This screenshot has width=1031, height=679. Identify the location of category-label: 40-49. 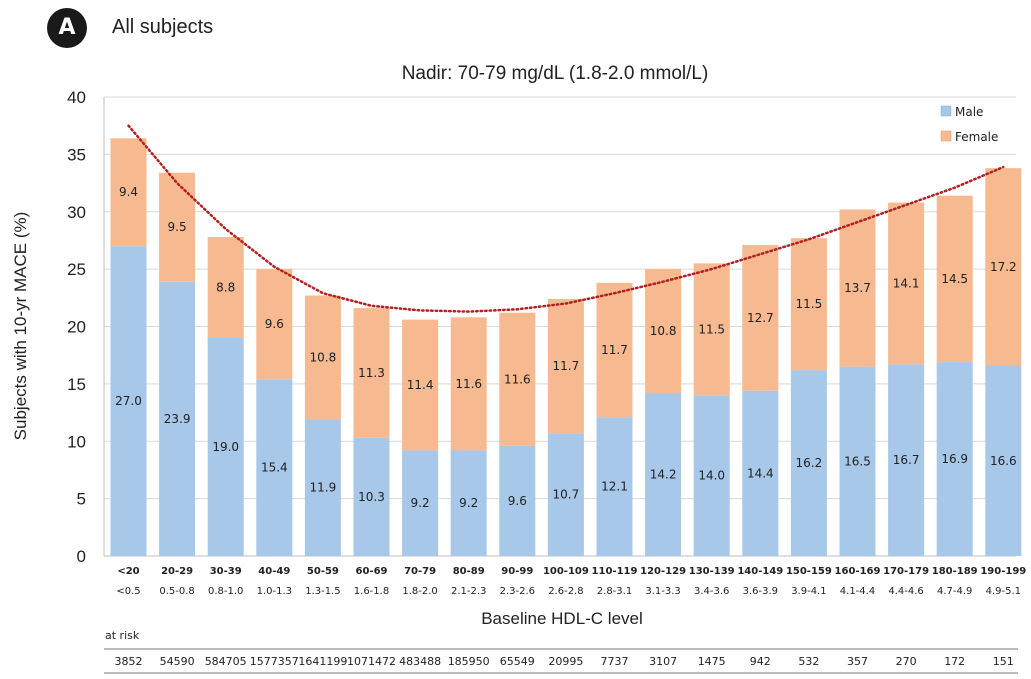
(274, 571).